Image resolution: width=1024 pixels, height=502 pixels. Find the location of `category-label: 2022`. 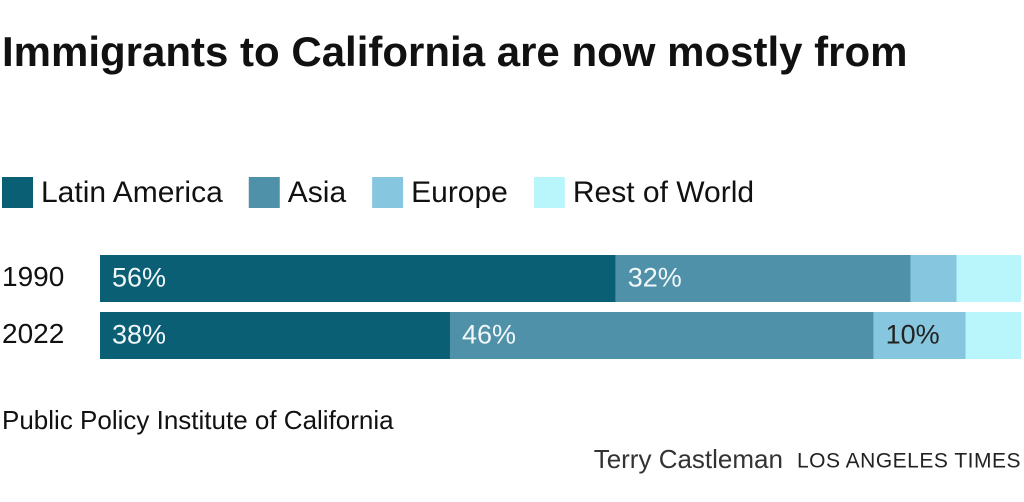

category-label: 2022 is located at coordinates (33, 333).